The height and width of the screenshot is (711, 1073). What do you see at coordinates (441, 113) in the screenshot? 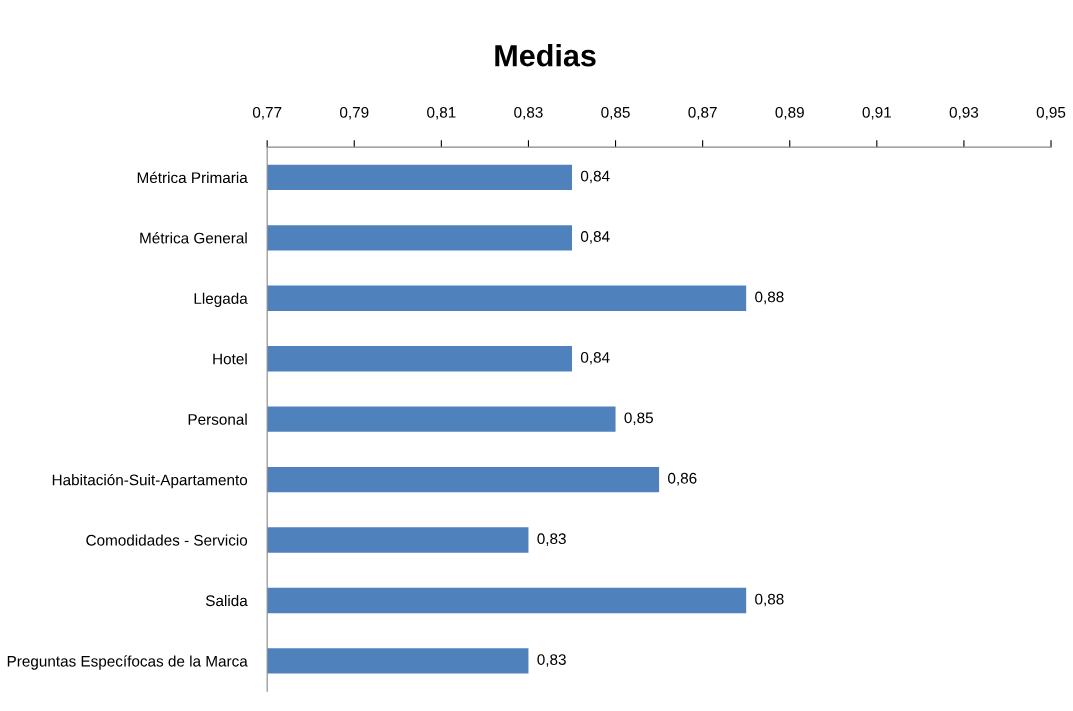
I see `x-tick-label: 0,81` at bounding box center [441, 113].